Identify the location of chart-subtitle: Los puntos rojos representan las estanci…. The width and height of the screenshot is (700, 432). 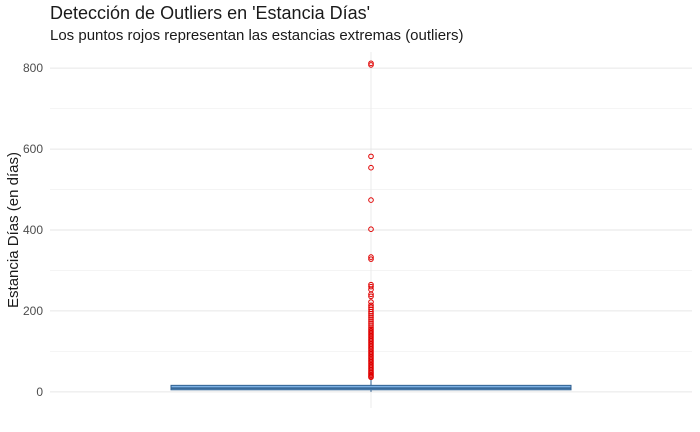
(257, 35).